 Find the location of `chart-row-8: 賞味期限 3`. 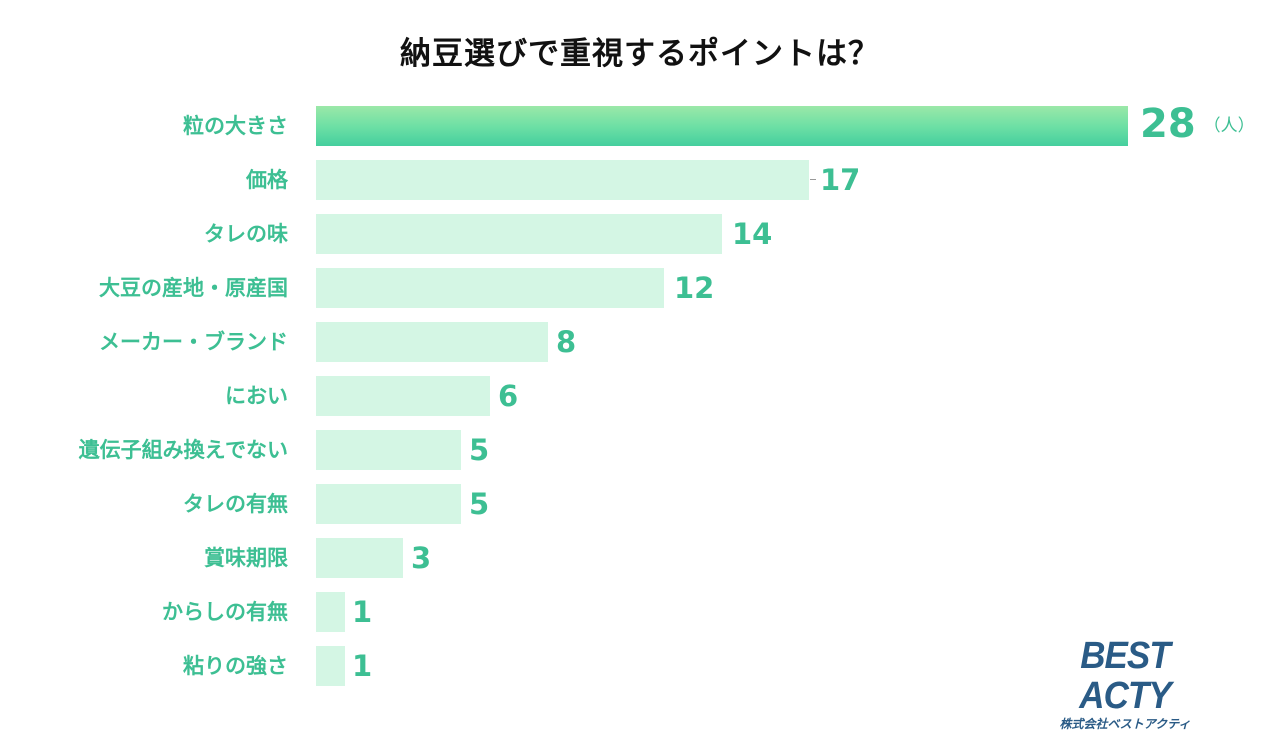

chart-row-8: 賞味期限 3 is located at coordinates (640, 558).